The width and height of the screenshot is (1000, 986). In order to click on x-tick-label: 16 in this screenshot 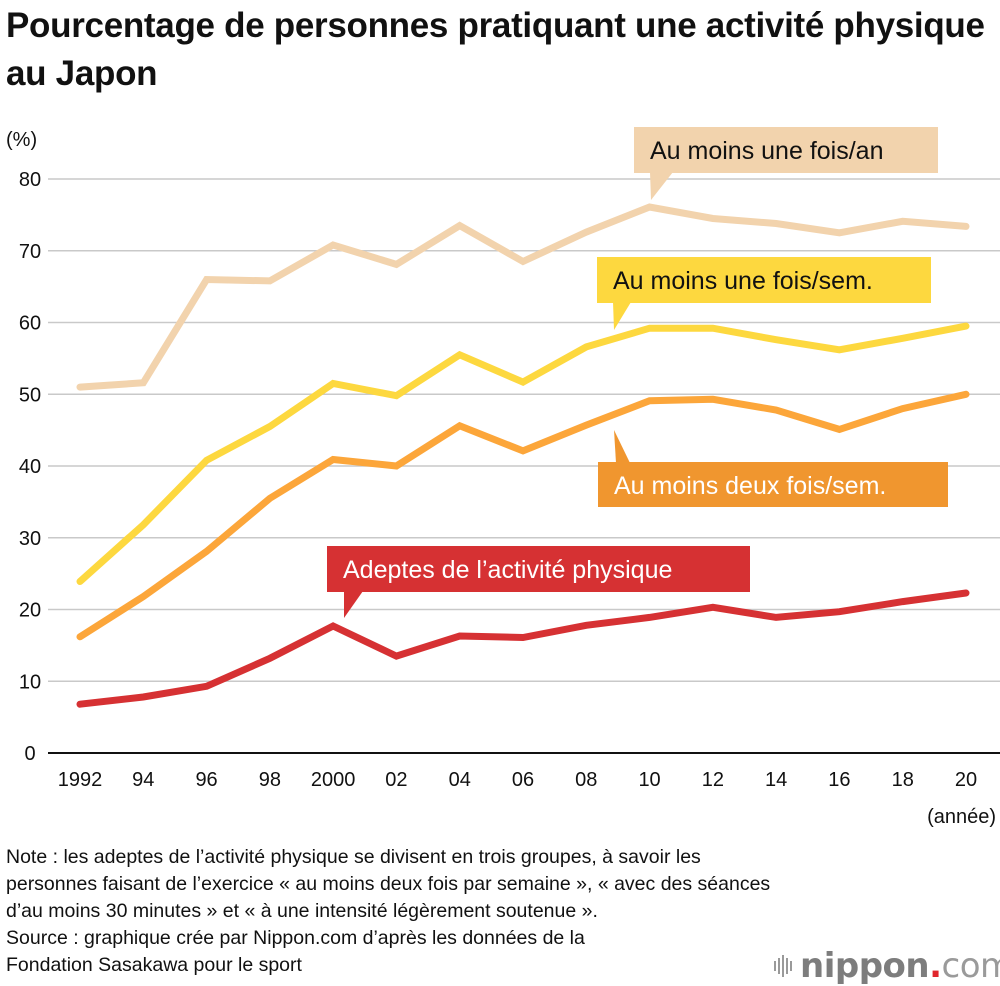, I will do `click(839, 780)`.